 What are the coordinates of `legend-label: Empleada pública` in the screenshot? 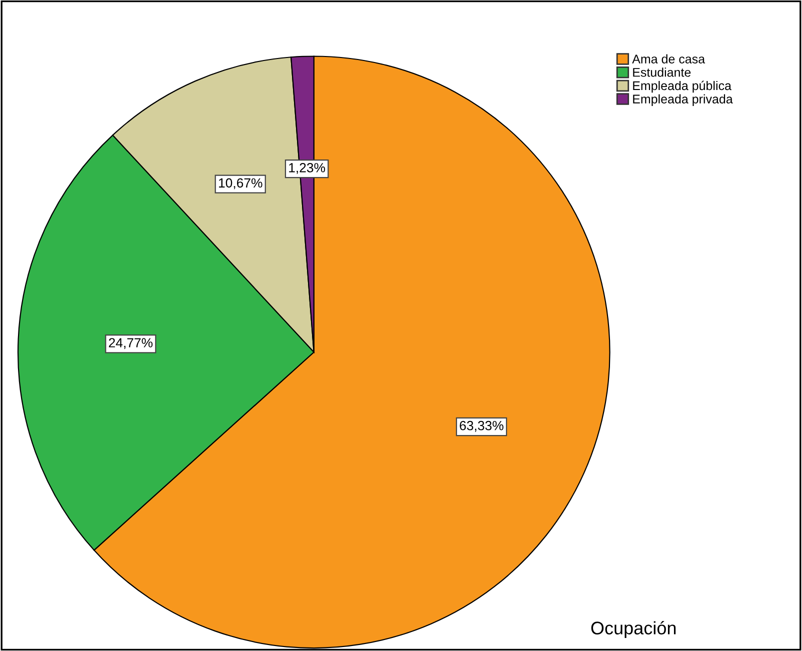 It's located at (682, 86).